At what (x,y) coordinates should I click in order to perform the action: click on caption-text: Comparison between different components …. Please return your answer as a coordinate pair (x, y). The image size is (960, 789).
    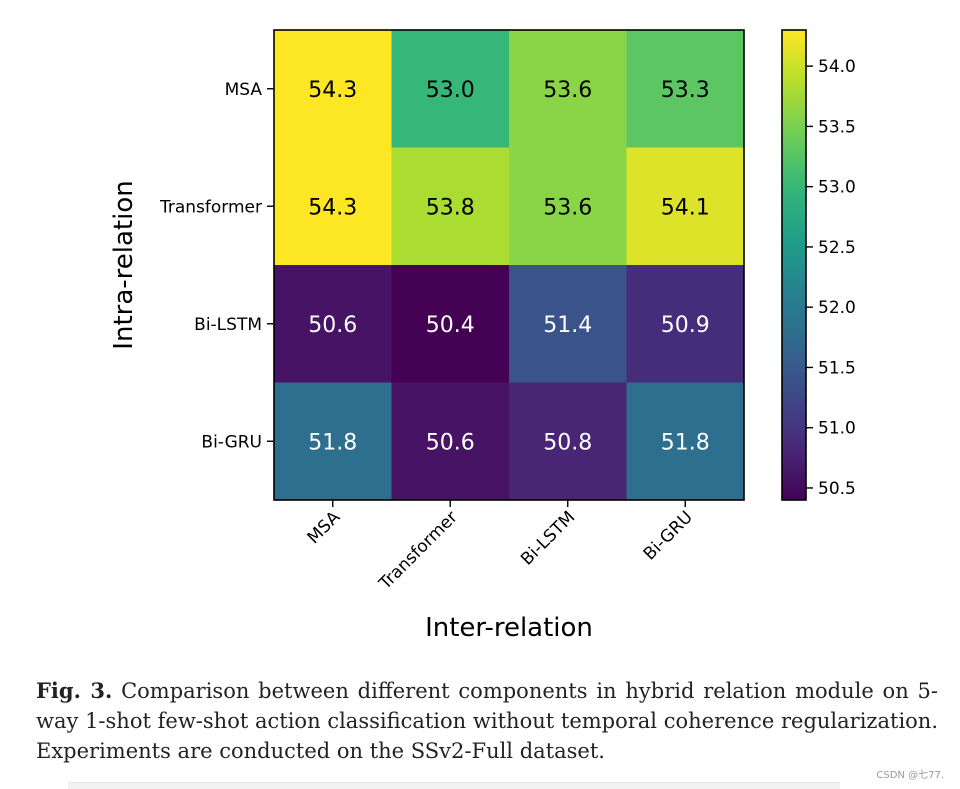
    Looking at the image, I should click on (487, 721).